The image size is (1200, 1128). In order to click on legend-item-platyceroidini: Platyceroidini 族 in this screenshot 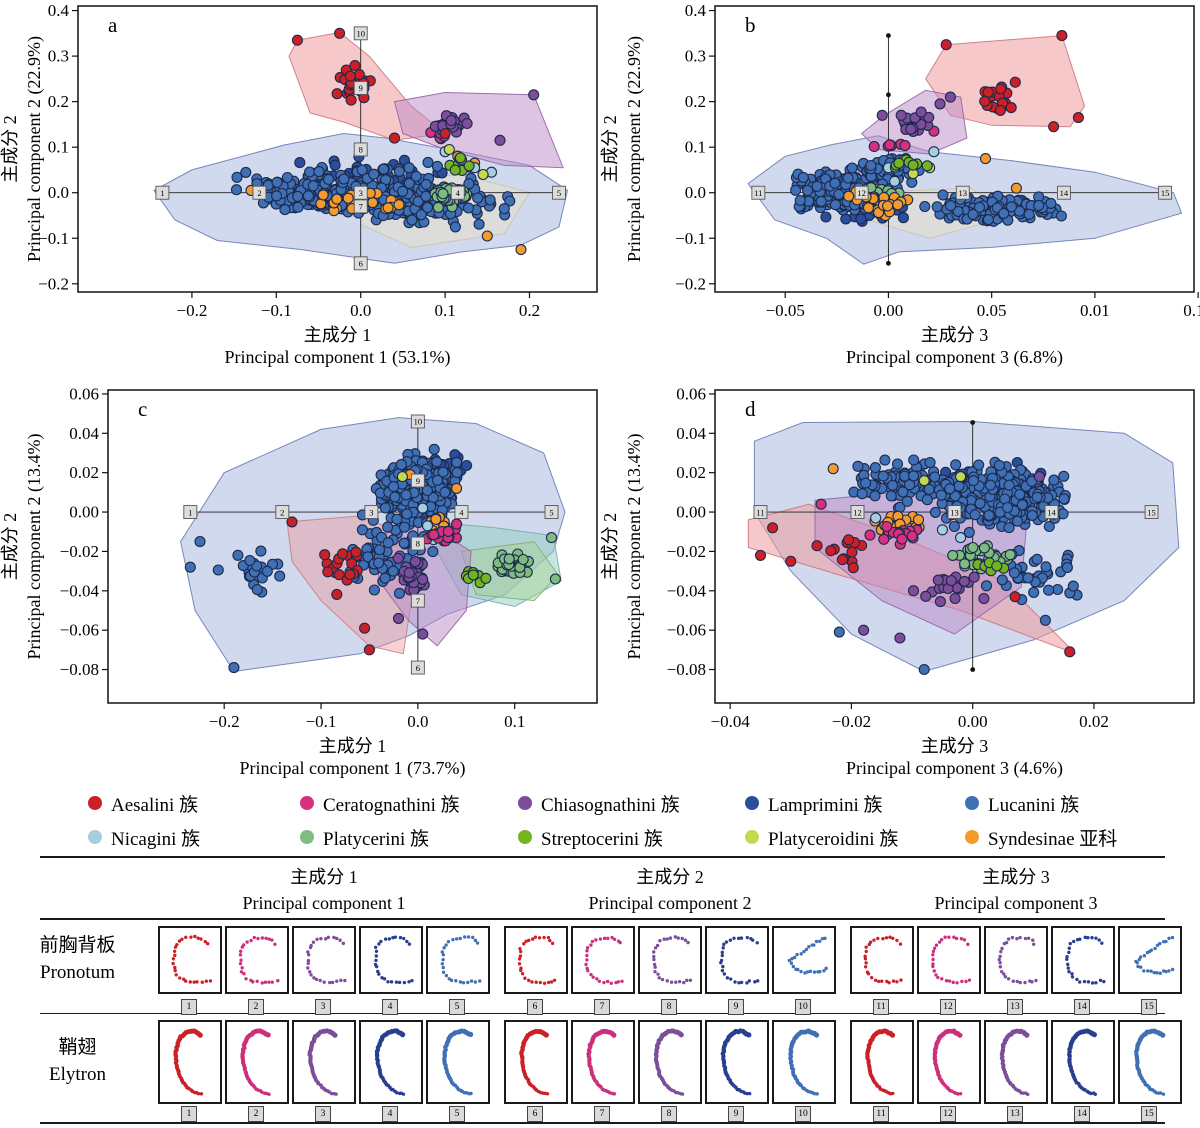, I will do `click(821, 837)`.